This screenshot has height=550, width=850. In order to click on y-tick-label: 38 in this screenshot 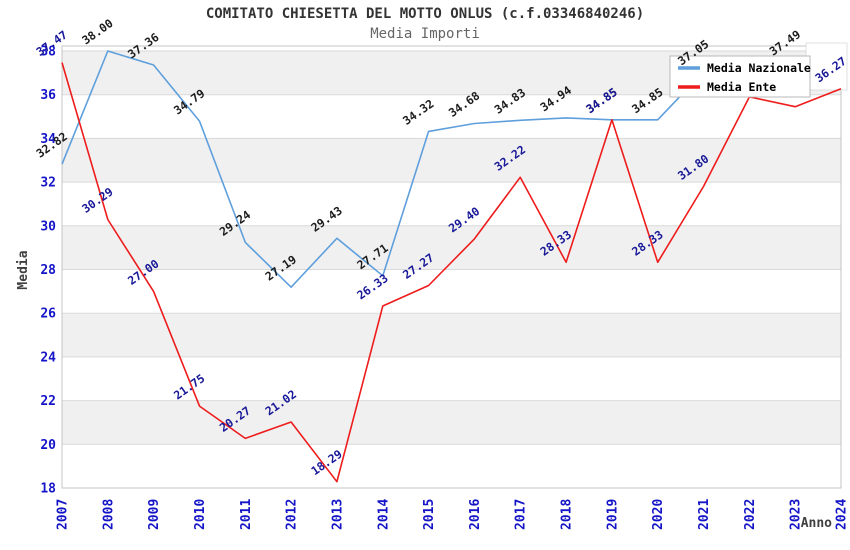, I will do `click(48, 52)`.